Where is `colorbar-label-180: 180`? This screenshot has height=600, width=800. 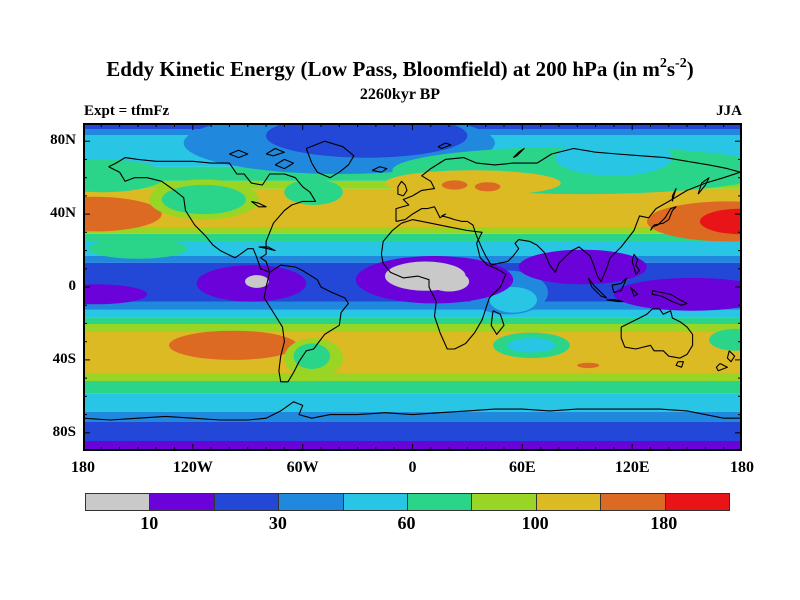
colorbar-label-180: 180 is located at coordinates (664, 523).